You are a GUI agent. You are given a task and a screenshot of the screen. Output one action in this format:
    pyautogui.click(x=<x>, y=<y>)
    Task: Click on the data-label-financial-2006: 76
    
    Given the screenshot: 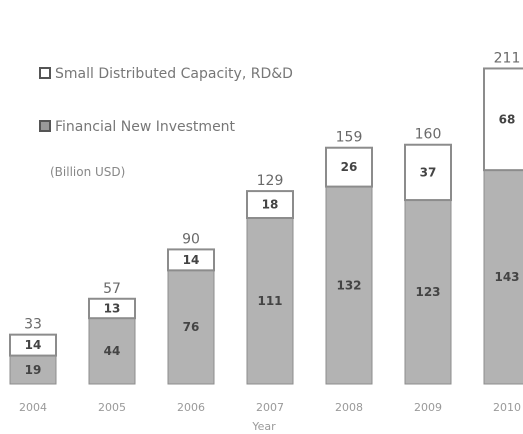 What is the action you would take?
    pyautogui.click(x=191, y=327)
    